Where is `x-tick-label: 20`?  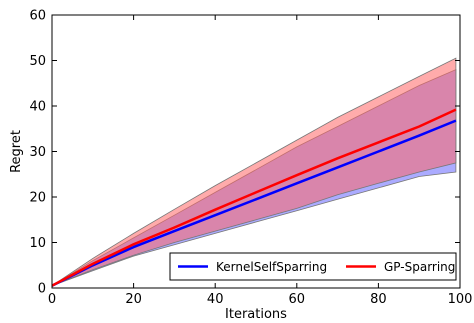 x-tick-label: 20 is located at coordinates (133, 299).